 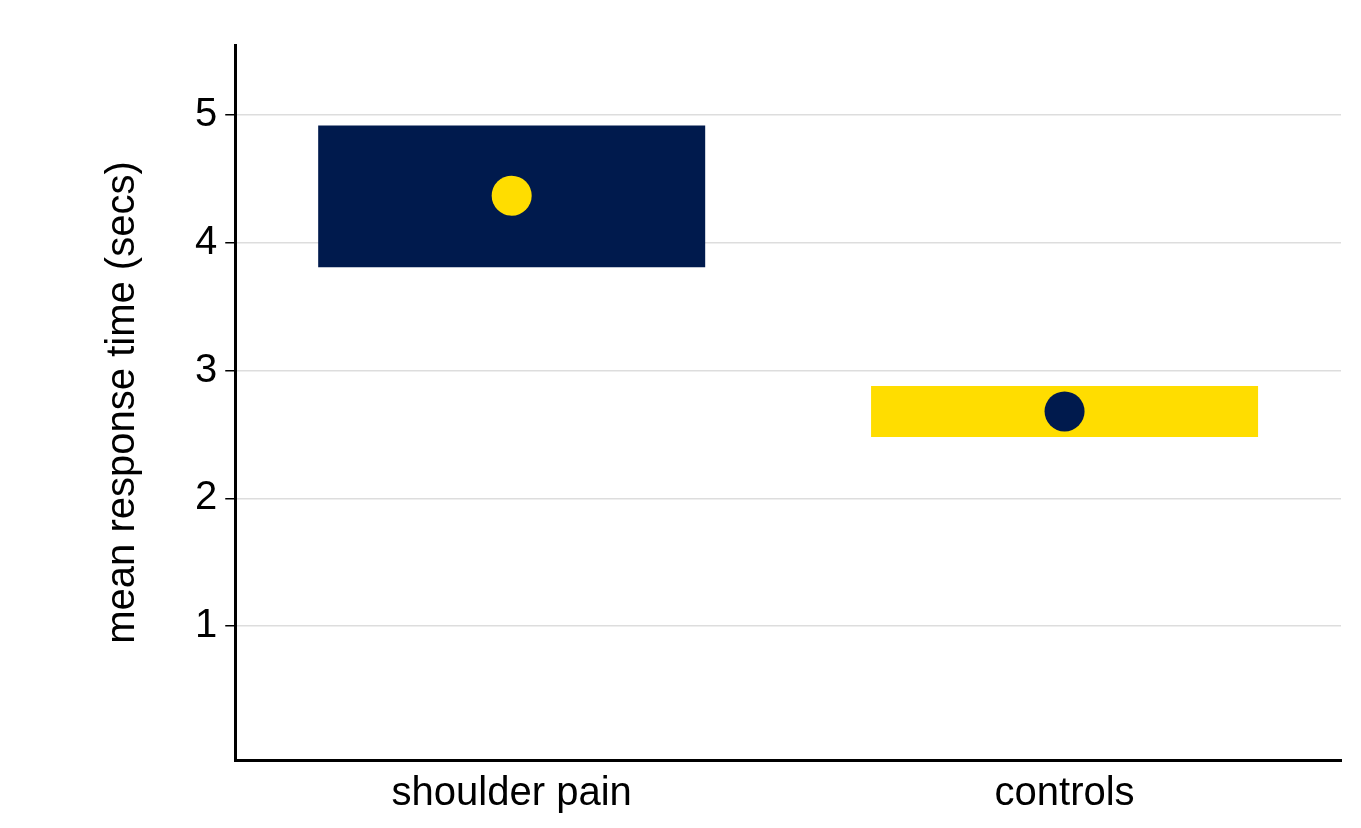 What do you see at coordinates (206, 112) in the screenshot?
I see `y-tick-label: 5` at bounding box center [206, 112].